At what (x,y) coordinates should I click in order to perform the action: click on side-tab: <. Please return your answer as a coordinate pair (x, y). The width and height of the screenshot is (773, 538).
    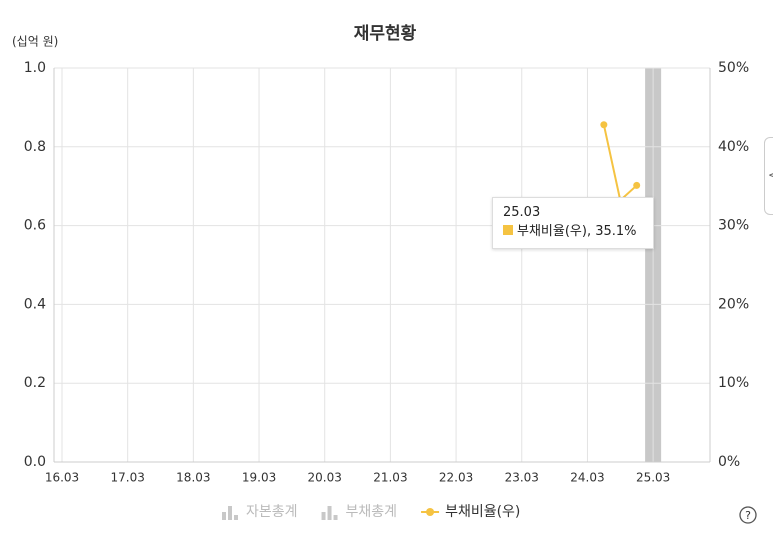
    Looking at the image, I should click on (768, 176).